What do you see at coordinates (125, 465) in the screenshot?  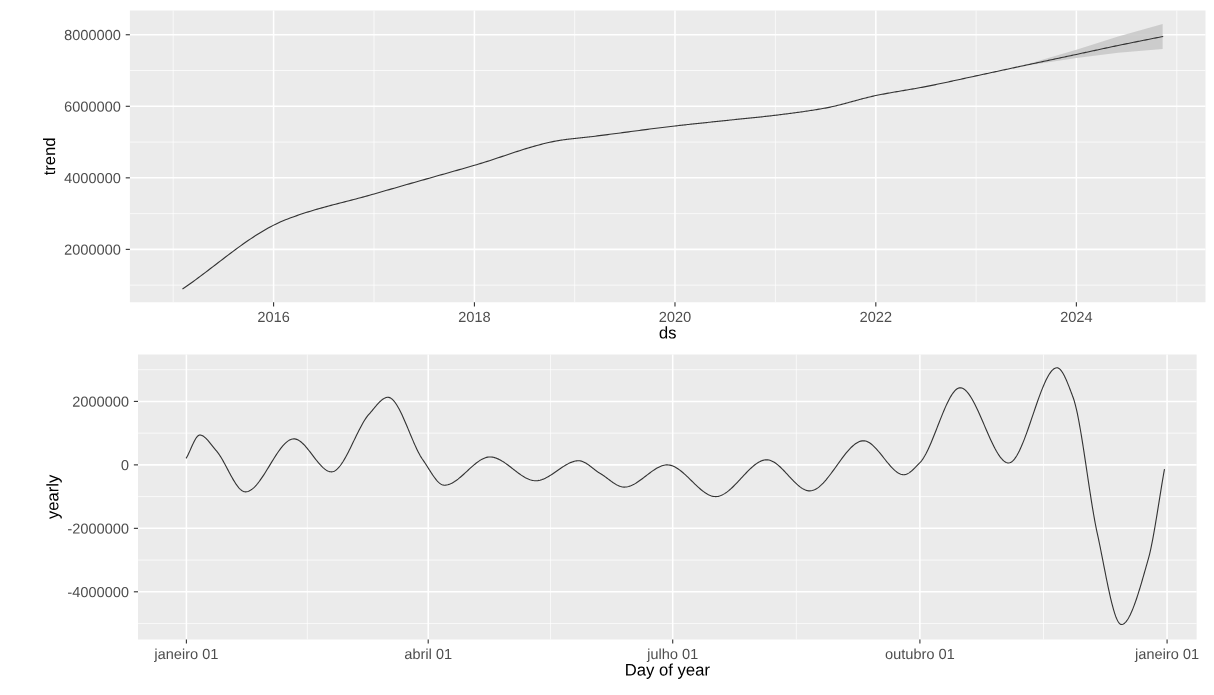 I see `y-tick-label: 0` at bounding box center [125, 465].